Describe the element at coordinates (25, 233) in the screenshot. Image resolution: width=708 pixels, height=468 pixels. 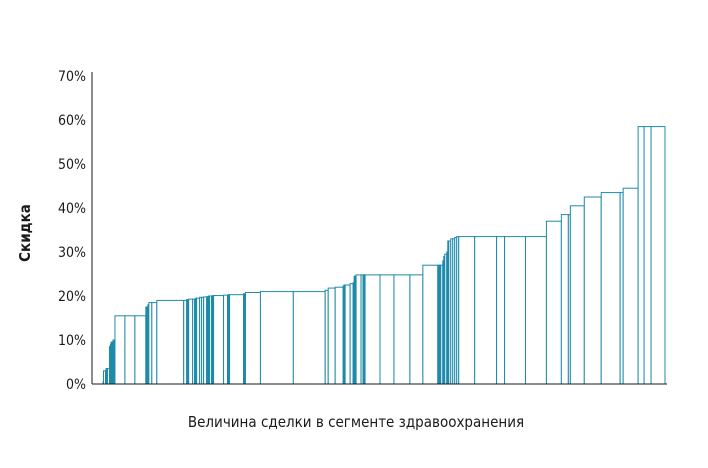
I see `y-axis-title: Скидка` at that location.